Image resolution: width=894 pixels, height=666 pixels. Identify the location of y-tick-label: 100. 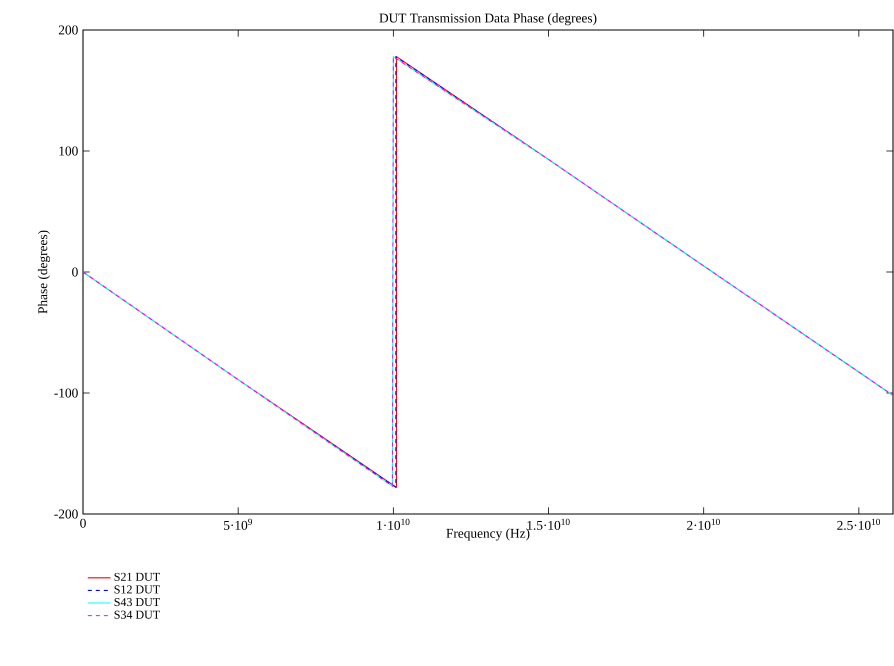
(68, 151).